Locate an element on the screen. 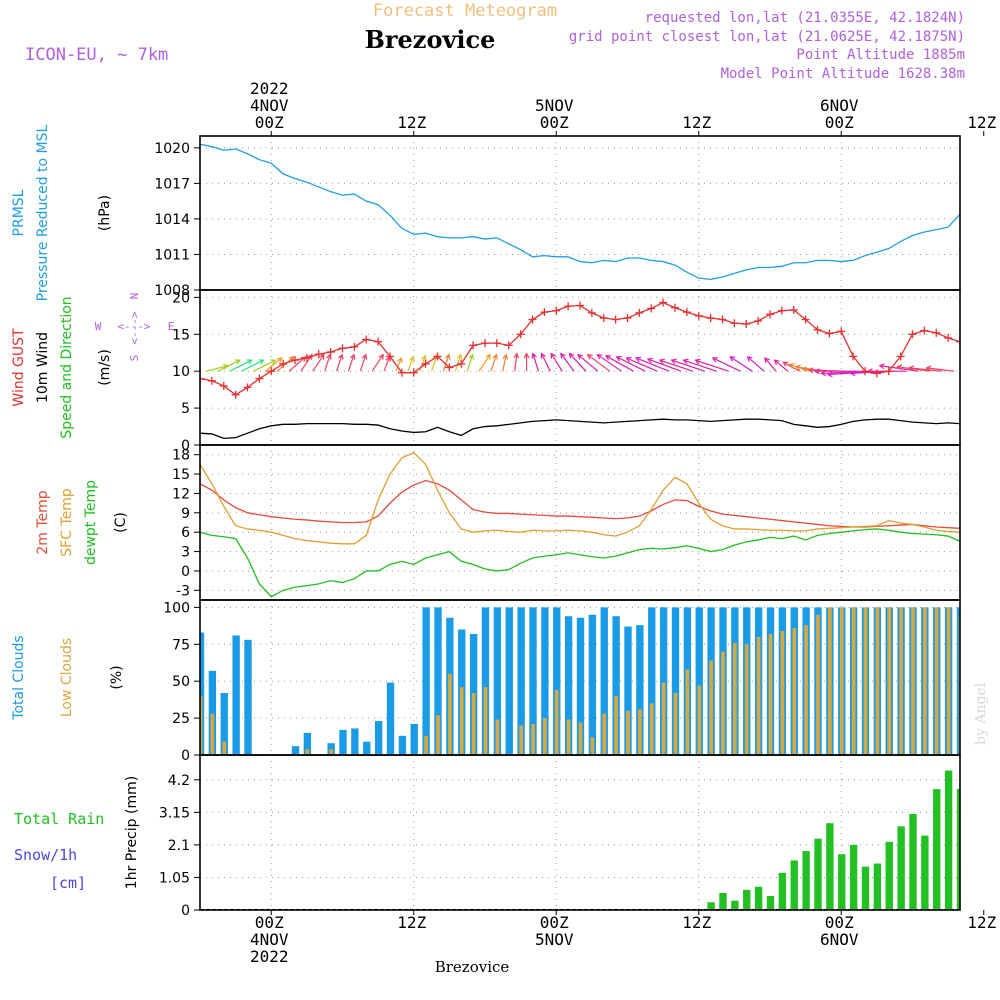 The width and height of the screenshot is (1000, 1000). series-line-2m-temp is located at coordinates (580, 504).